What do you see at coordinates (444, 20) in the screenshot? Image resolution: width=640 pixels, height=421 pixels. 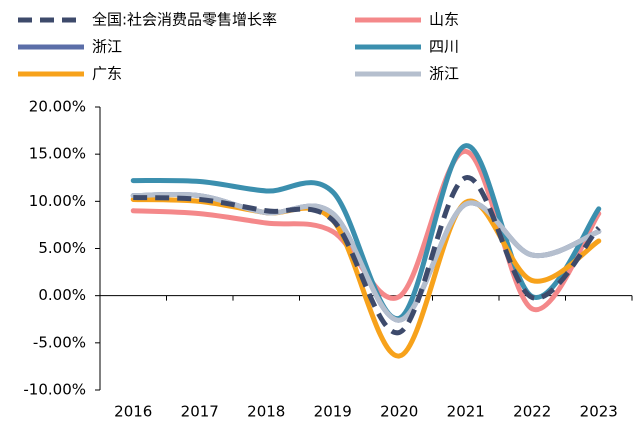 I see `legend-label: 山东` at bounding box center [444, 20].